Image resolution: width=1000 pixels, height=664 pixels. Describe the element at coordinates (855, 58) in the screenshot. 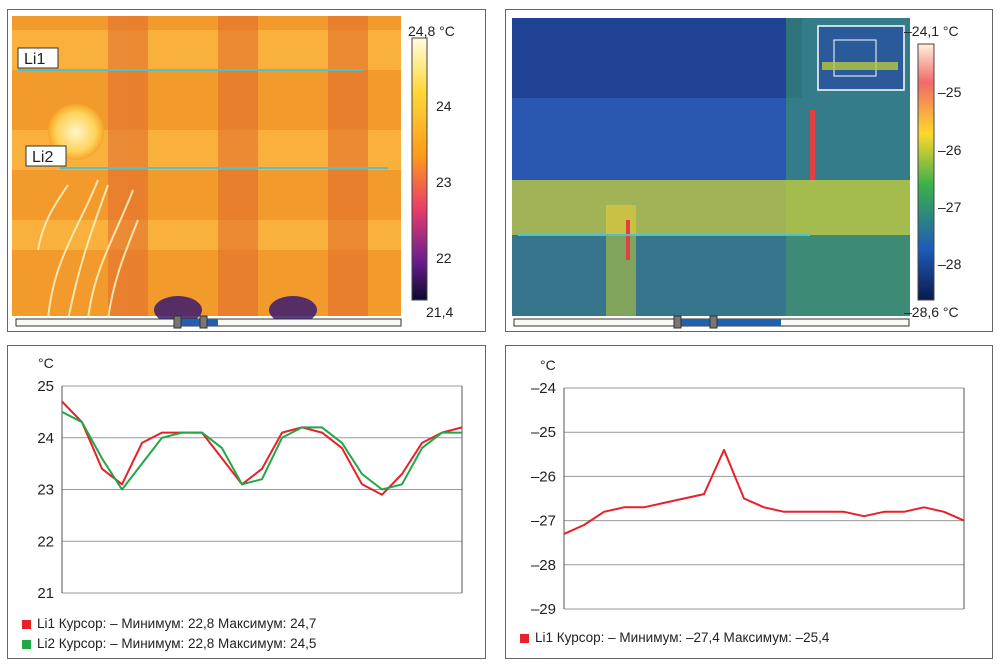

I see `inset-preview-frame` at that location.